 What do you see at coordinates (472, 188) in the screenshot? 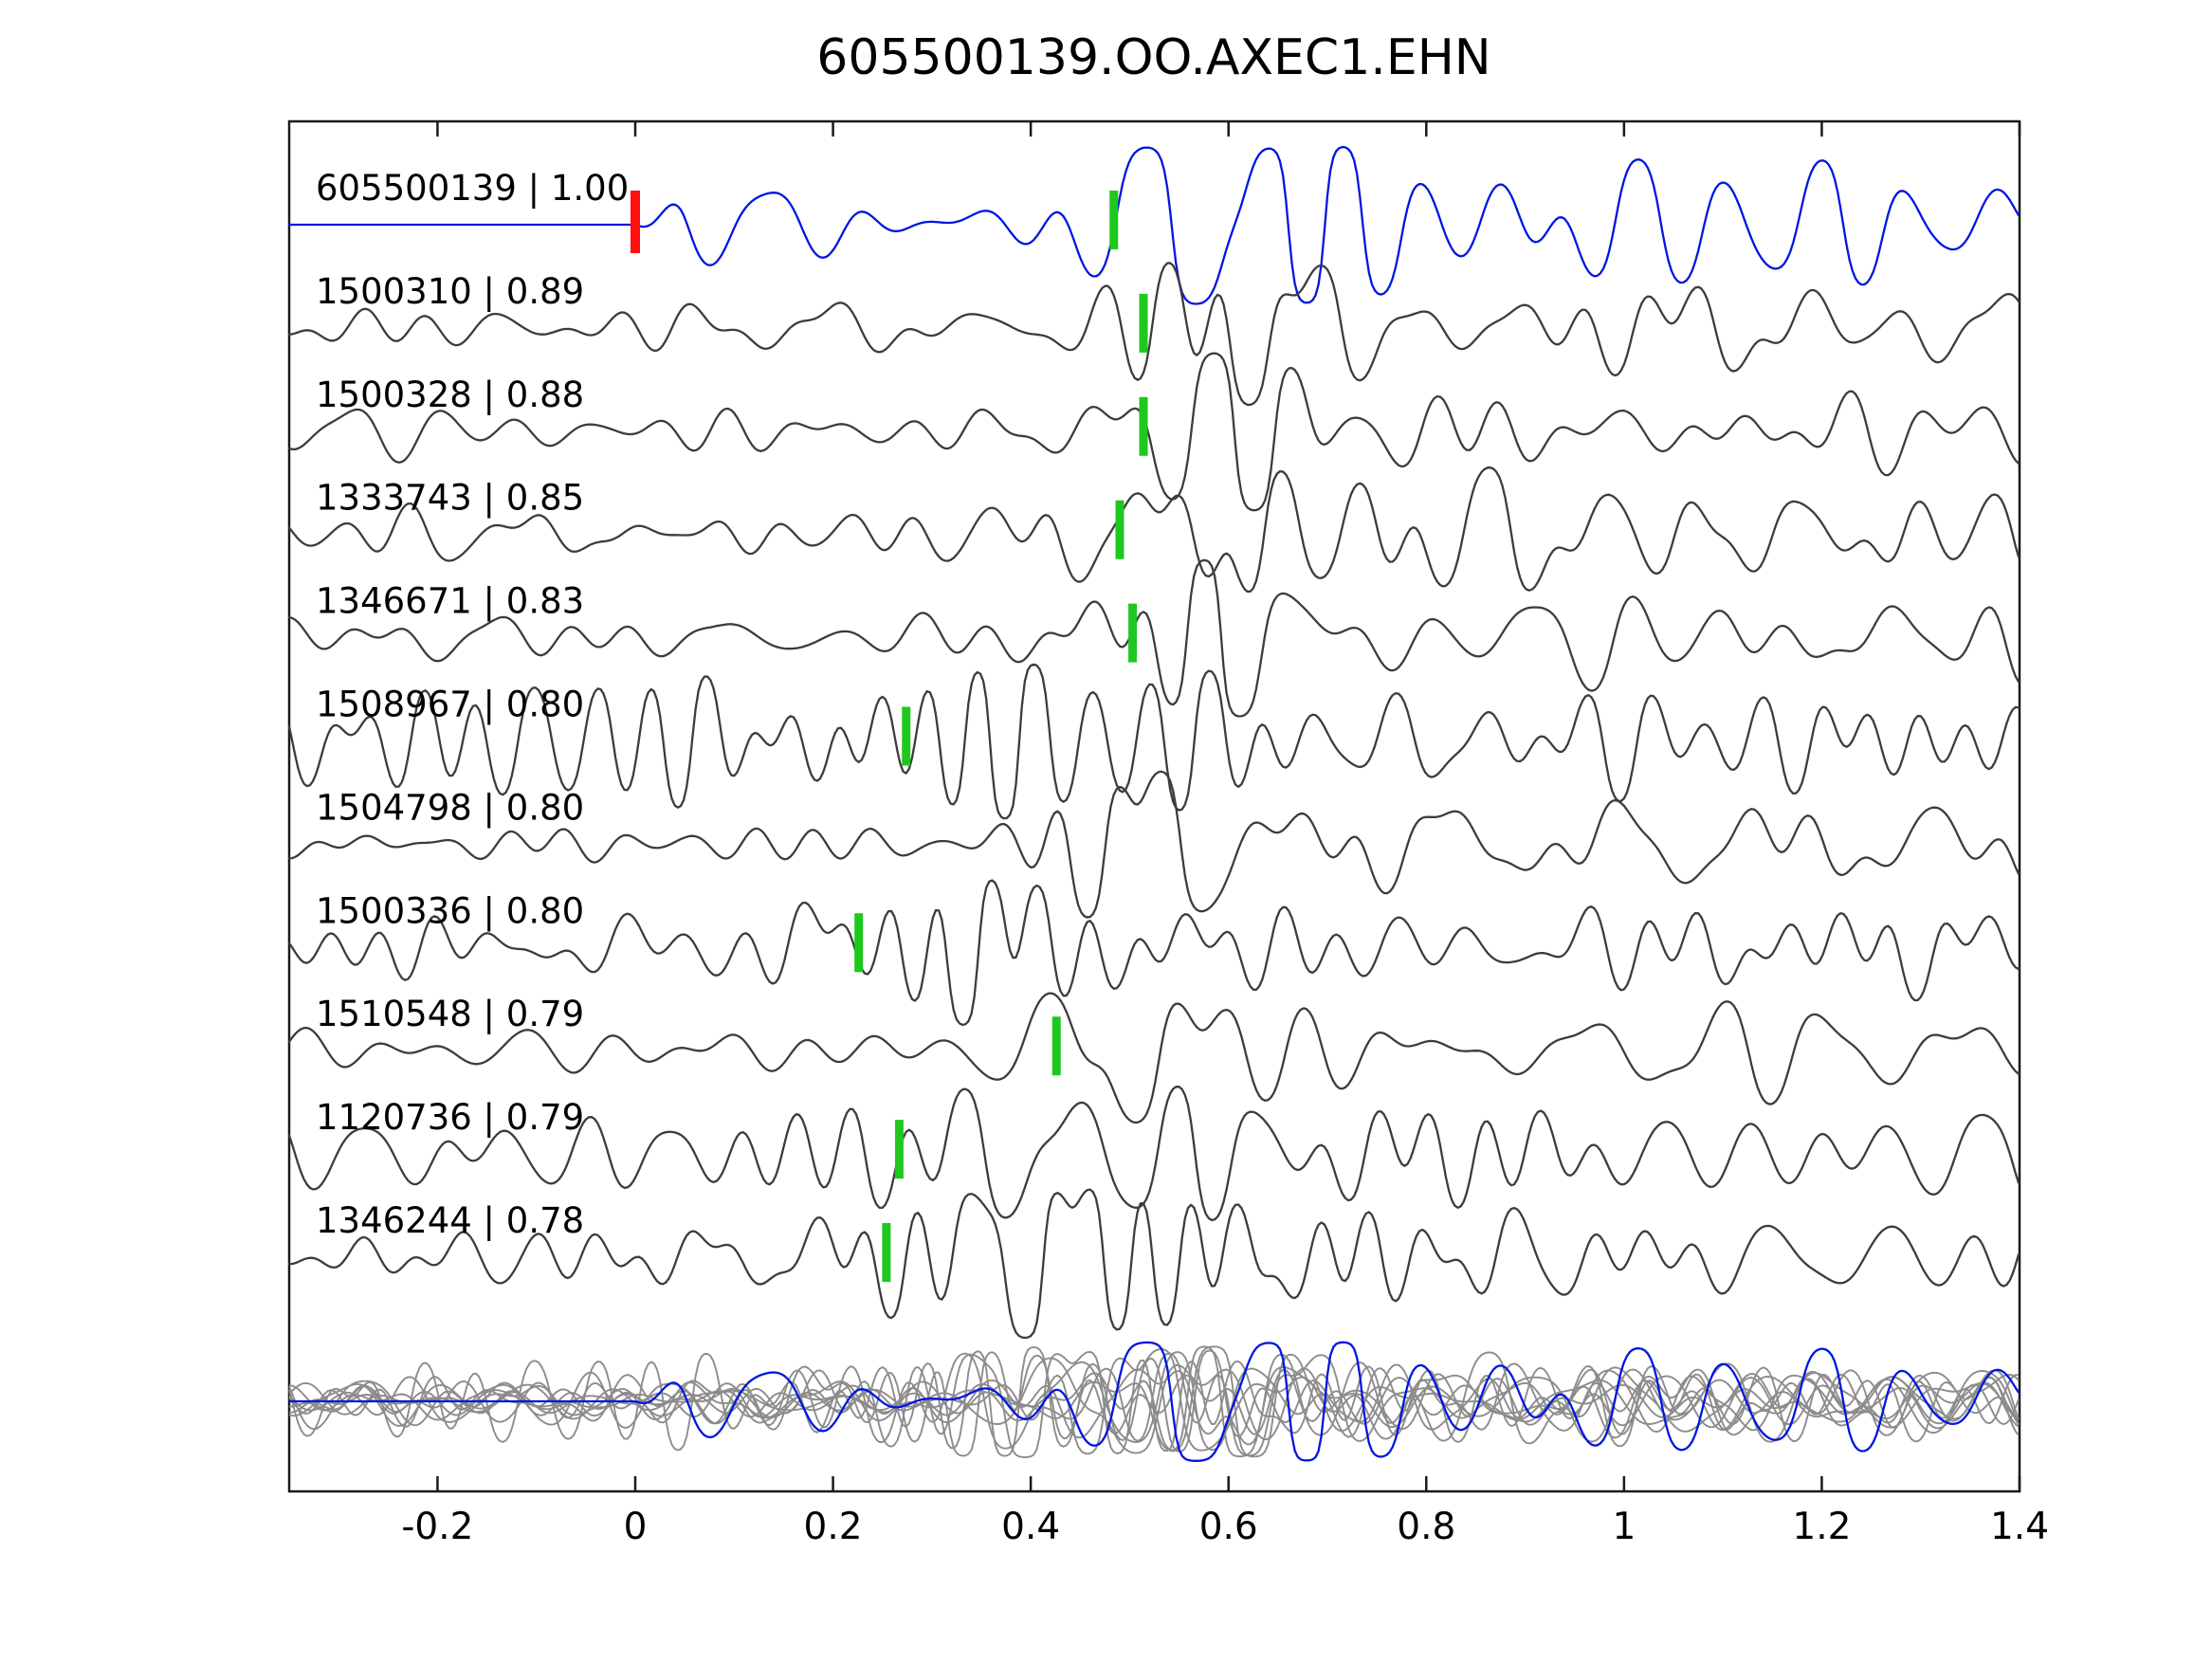
I see `trace-label: 605500139 | 1.00` at bounding box center [472, 188].